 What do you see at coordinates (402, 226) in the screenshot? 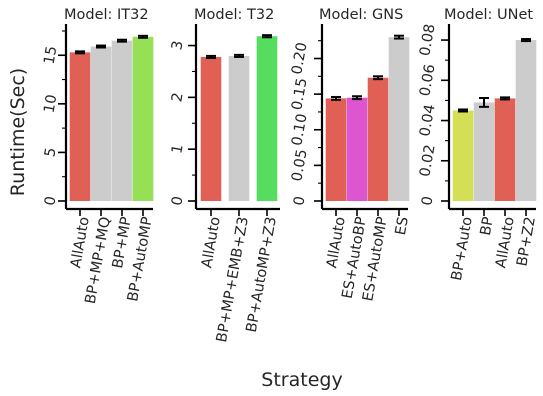
I see `x-tick-label: ES` at bounding box center [402, 226].